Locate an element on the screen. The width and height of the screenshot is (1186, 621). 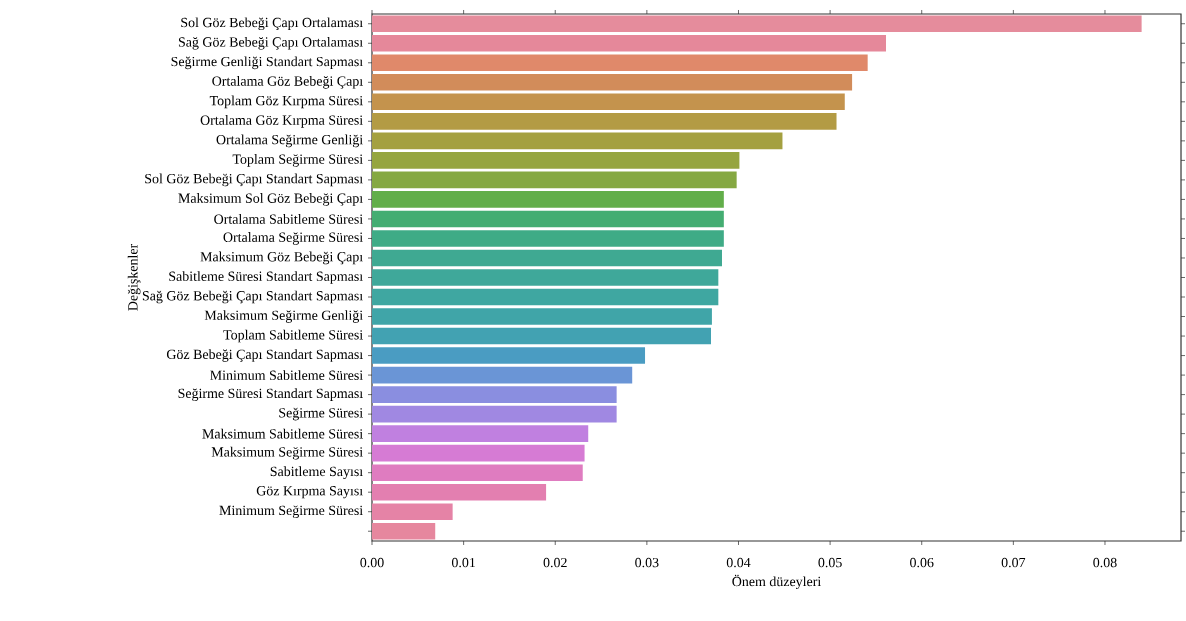
y-tick-label: Sağ Göz Bebeği Çapı Ortalaması is located at coordinates (270, 43).